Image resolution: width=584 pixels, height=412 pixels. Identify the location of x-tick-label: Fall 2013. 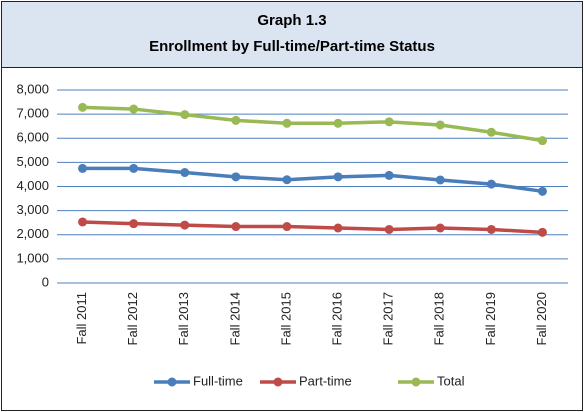
(183, 318).